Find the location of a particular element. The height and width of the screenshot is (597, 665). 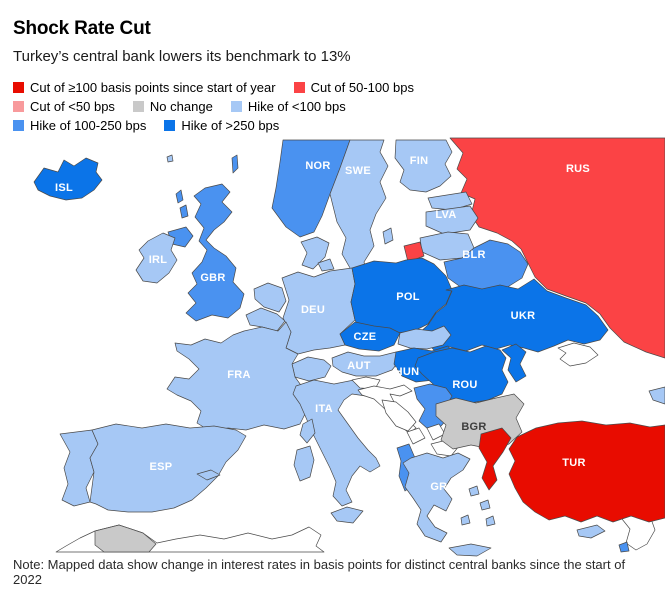

country-moldova is located at coordinates (514, 363).